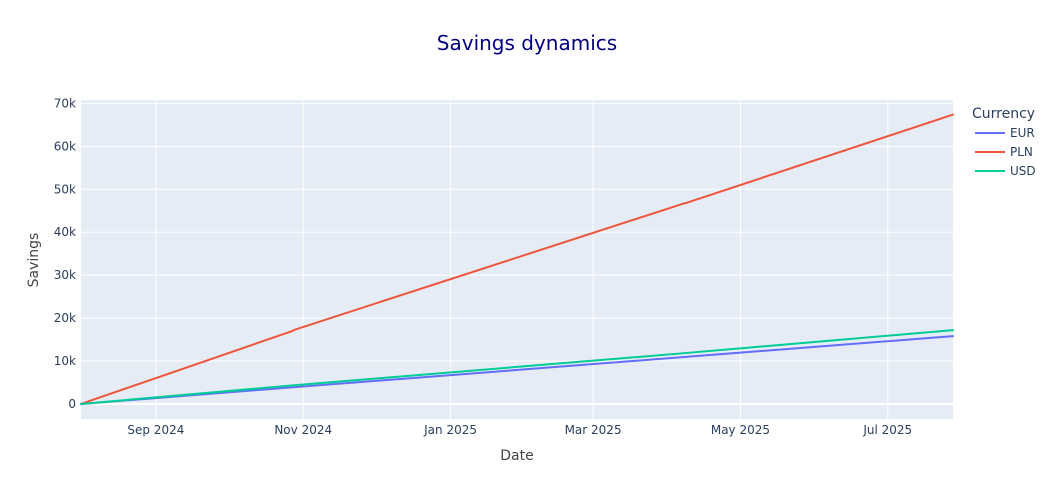 The width and height of the screenshot is (1054, 500). Describe the element at coordinates (1022, 133) in the screenshot. I see `legend-label: EUR` at that location.